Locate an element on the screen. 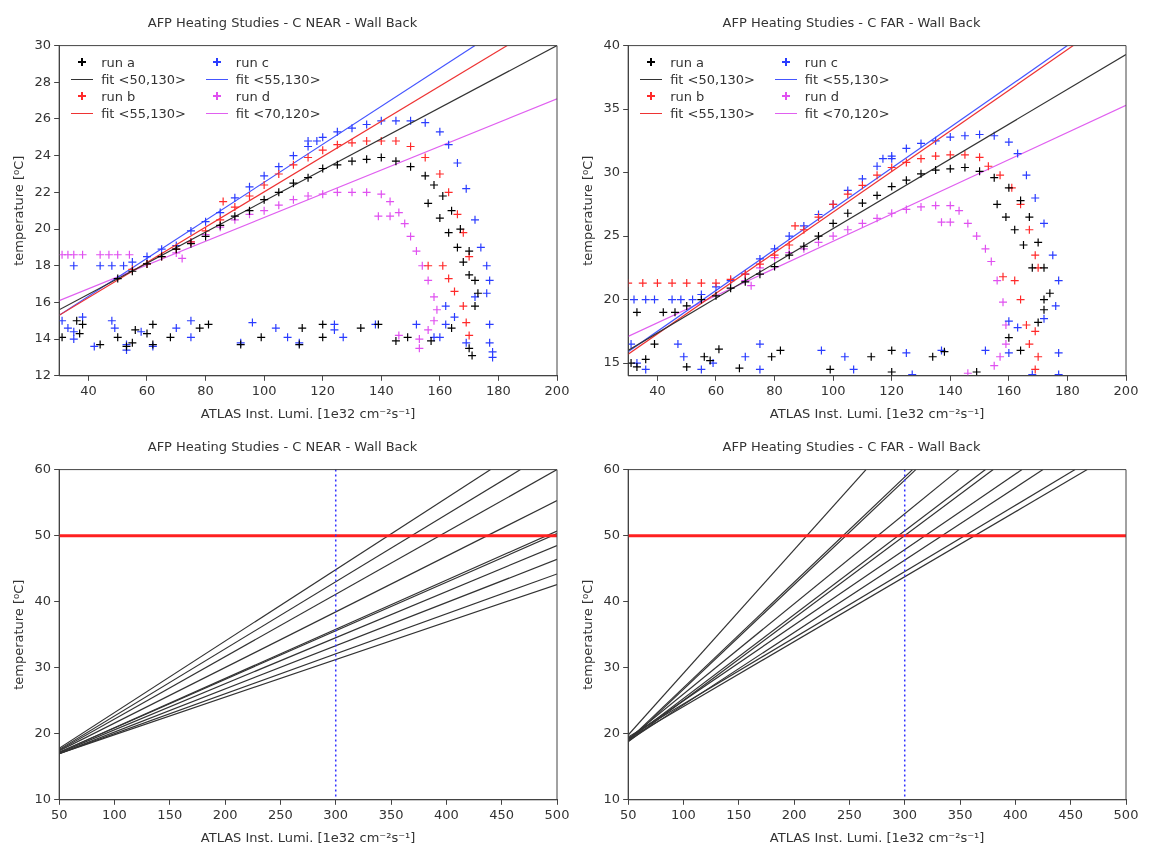 This screenshot has width=1154, height=850. y-tick-label: 28 is located at coordinates (43, 81).